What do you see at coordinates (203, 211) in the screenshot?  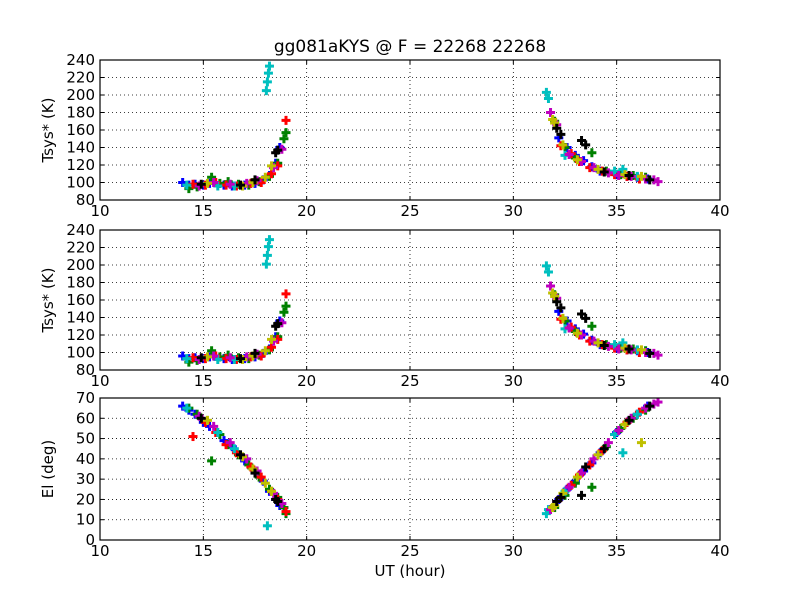 I see `x-tick-label: 15` at bounding box center [203, 211].